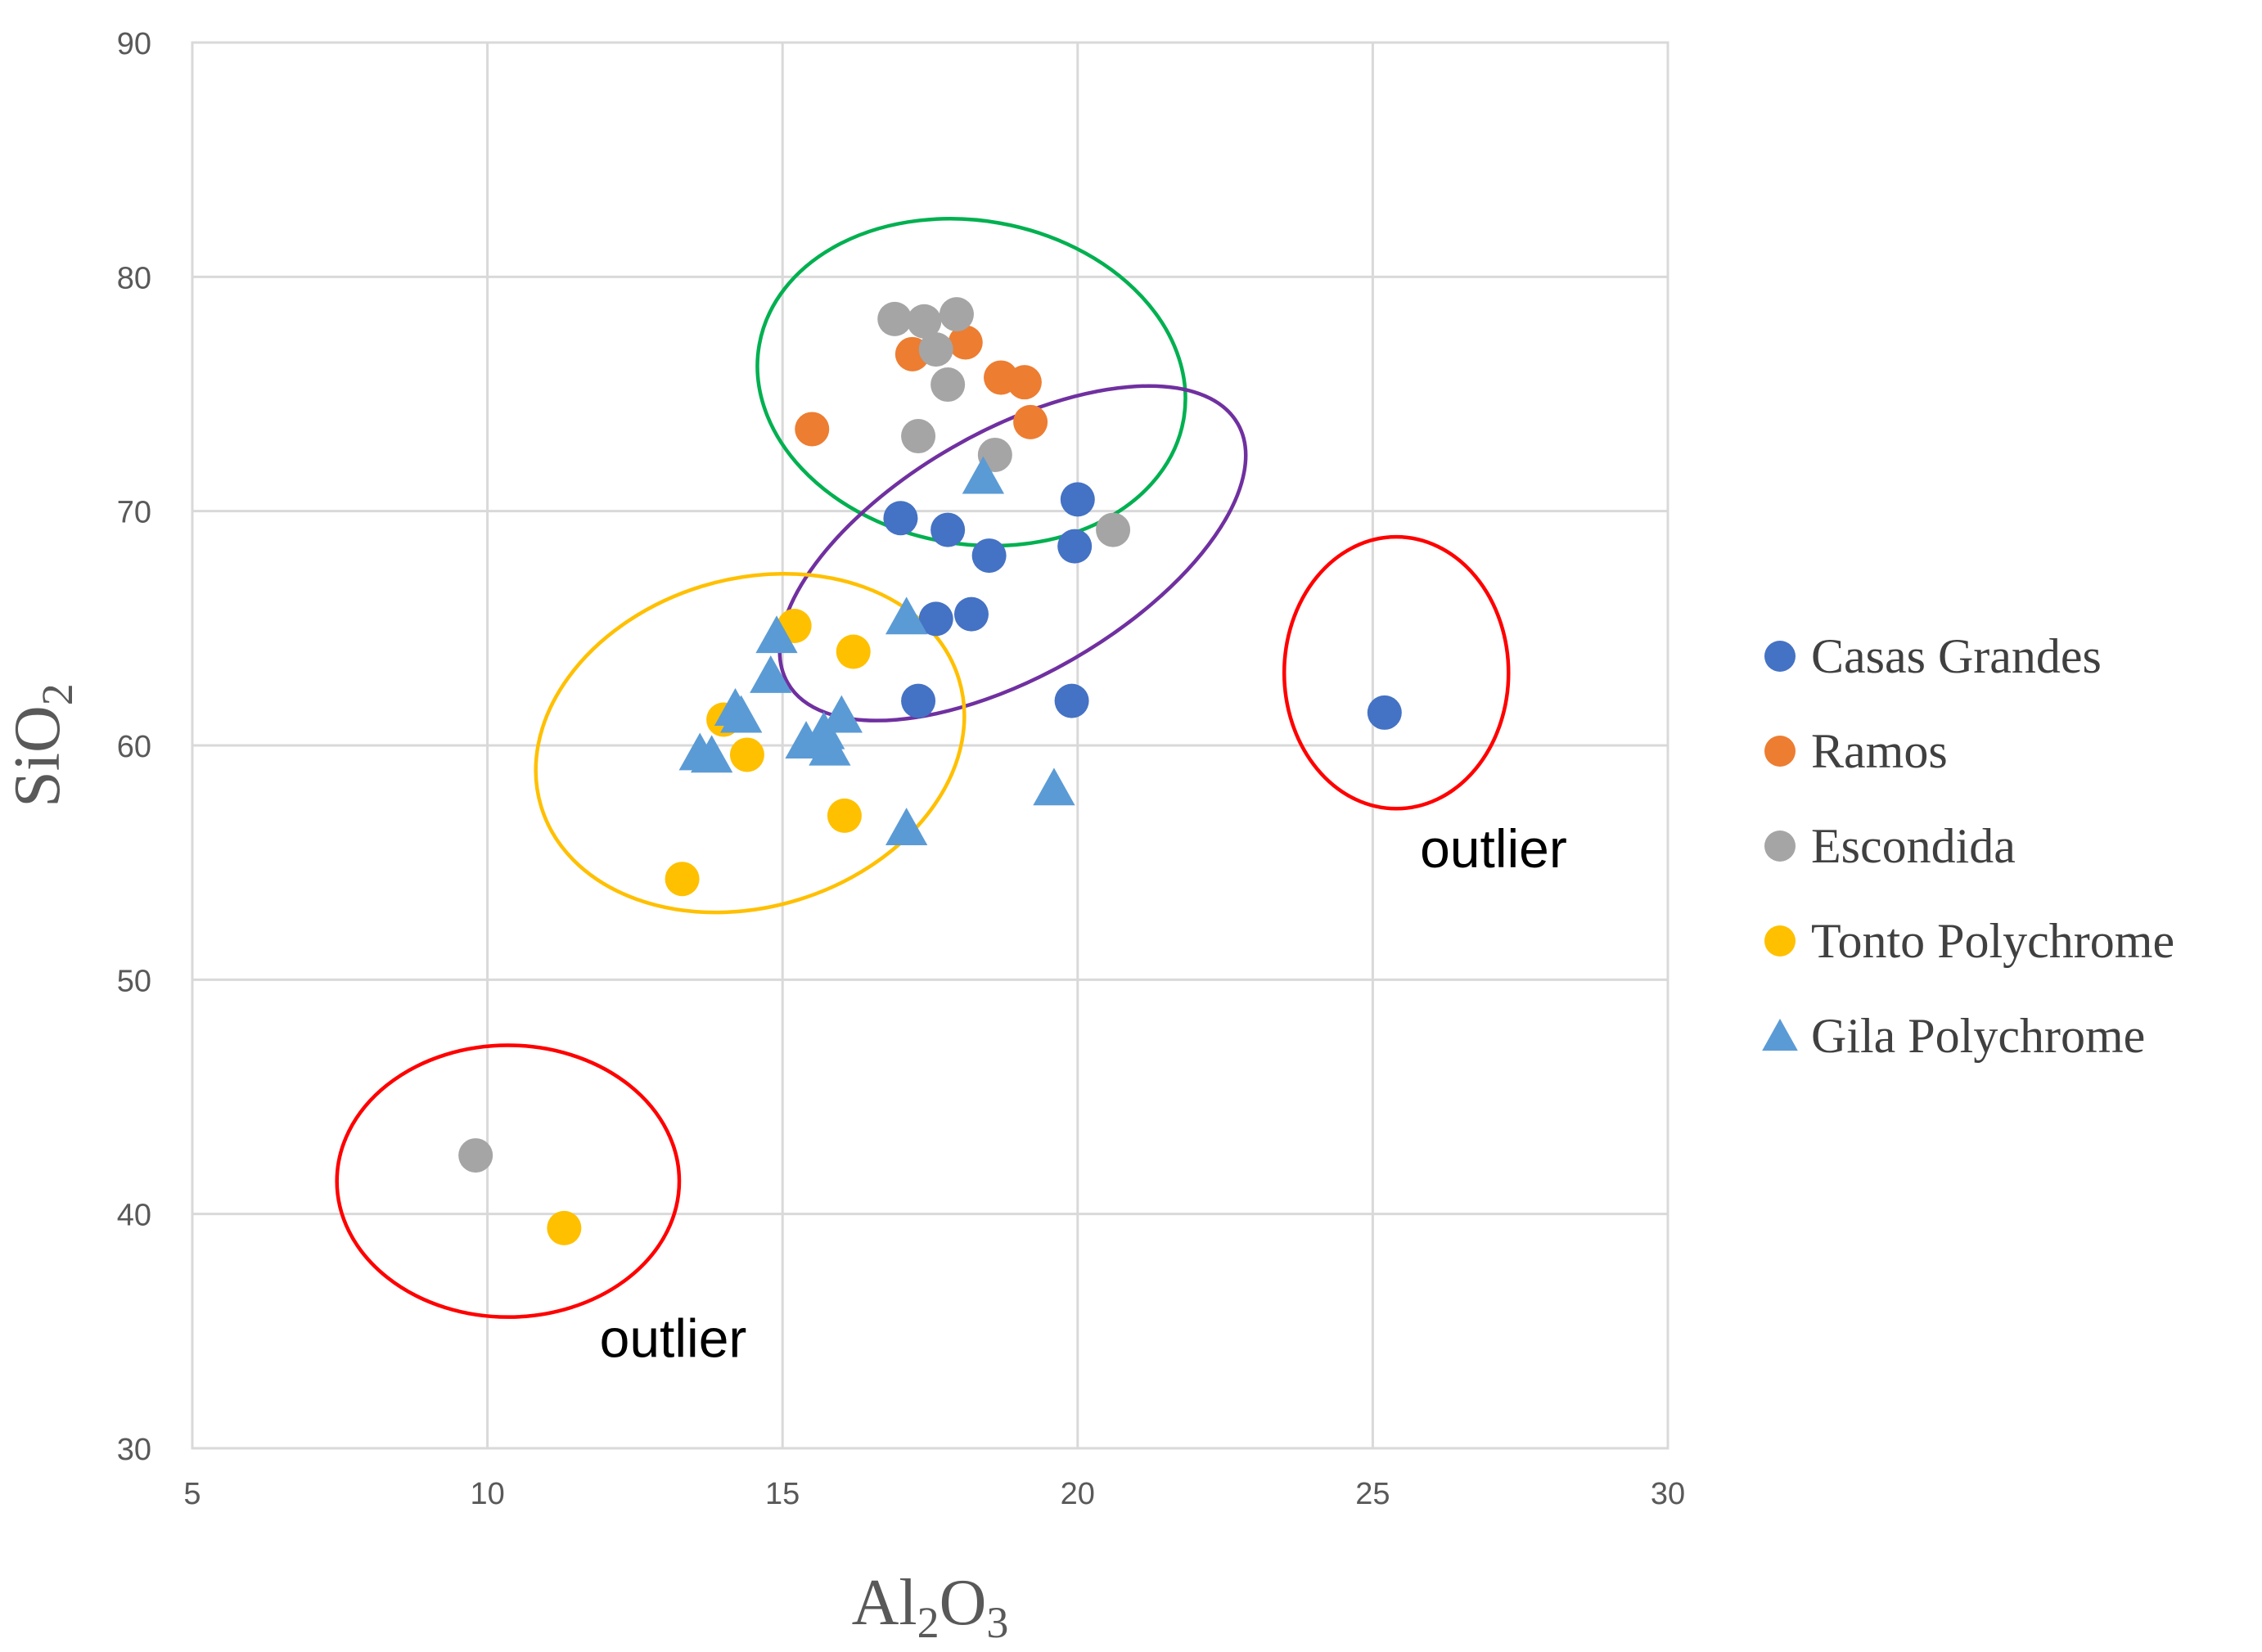  I want to click on legend-label-tonto-polychrome: Tonto Polychrome, so click(1992, 941).